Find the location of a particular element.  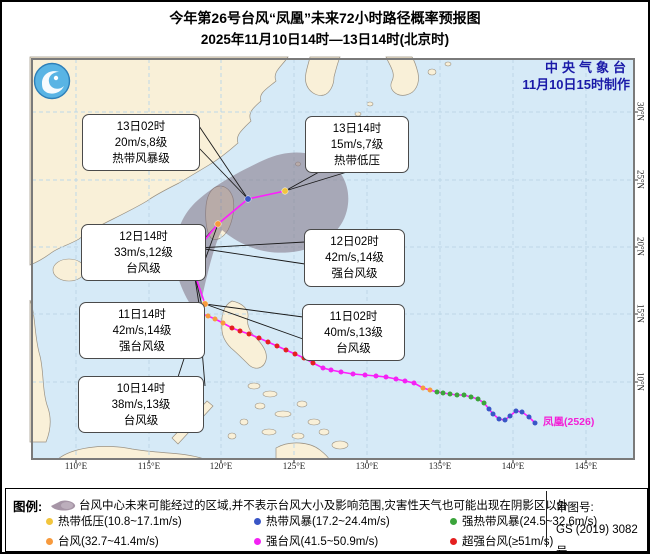

producer-credit: 中央气象台 11月10日15时制作 is located at coordinates (516, 76).